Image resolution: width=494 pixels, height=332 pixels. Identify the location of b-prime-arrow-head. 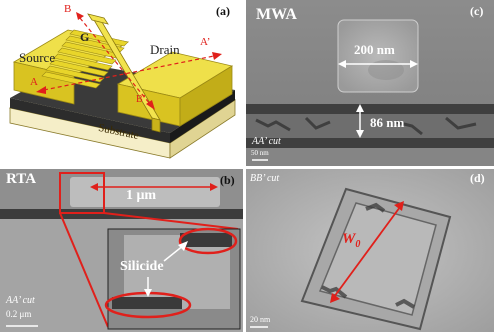
(150, 105).